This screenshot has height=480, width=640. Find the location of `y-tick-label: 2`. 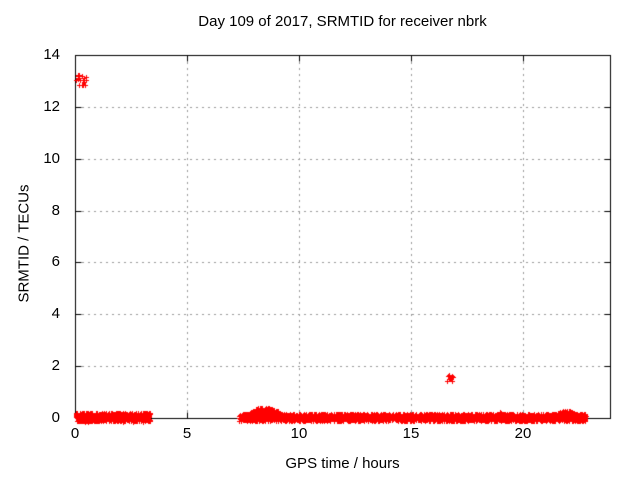

y-tick-label: 2 is located at coordinates (55, 365).